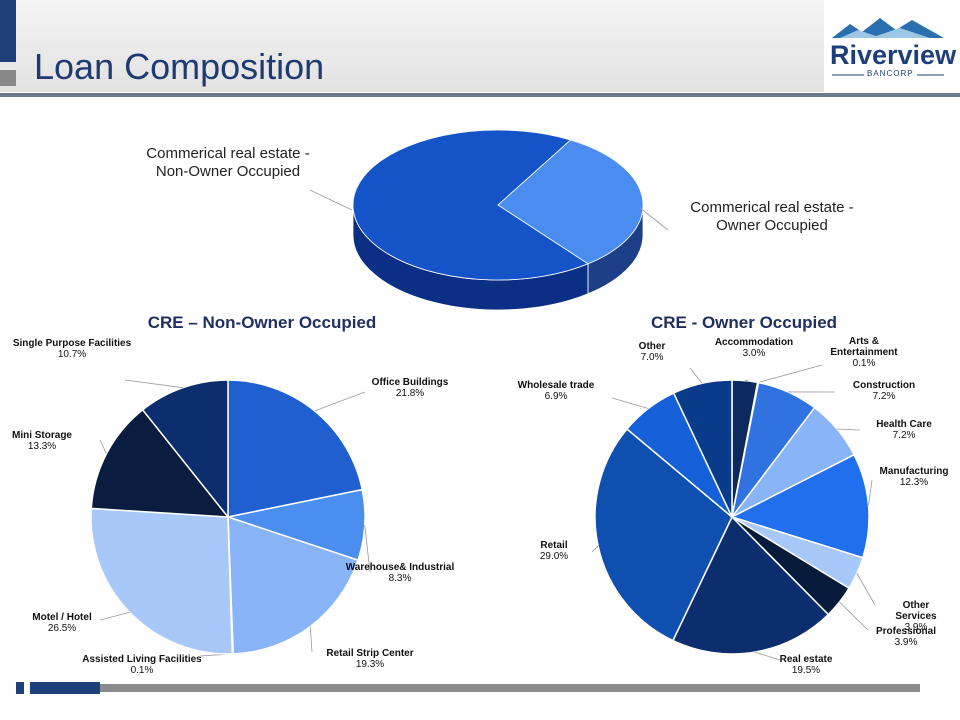 The width and height of the screenshot is (960, 720). Describe the element at coordinates (72, 354) in the screenshot. I see `value-label: 10.7%` at that location.